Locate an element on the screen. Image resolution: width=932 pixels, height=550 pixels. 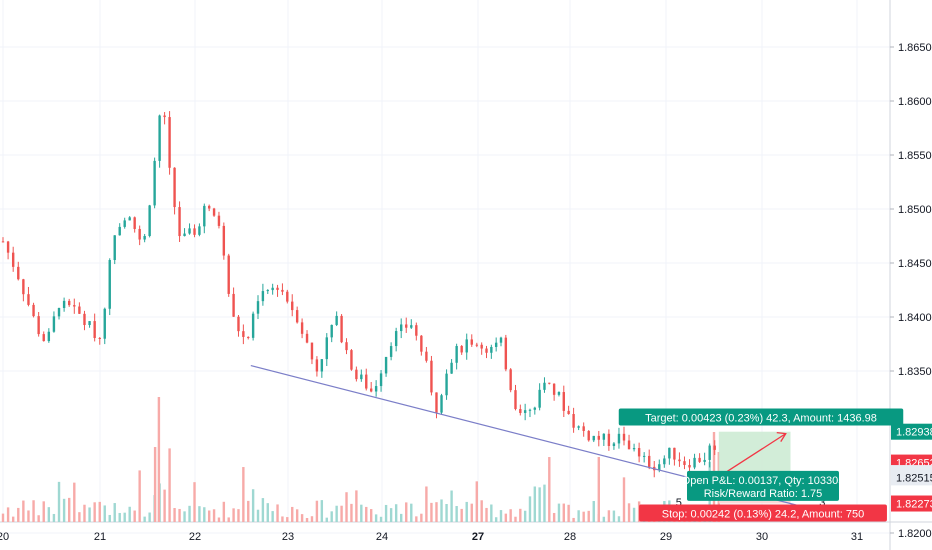
y-tick-label: 1.85000 is located at coordinates (915, 210).